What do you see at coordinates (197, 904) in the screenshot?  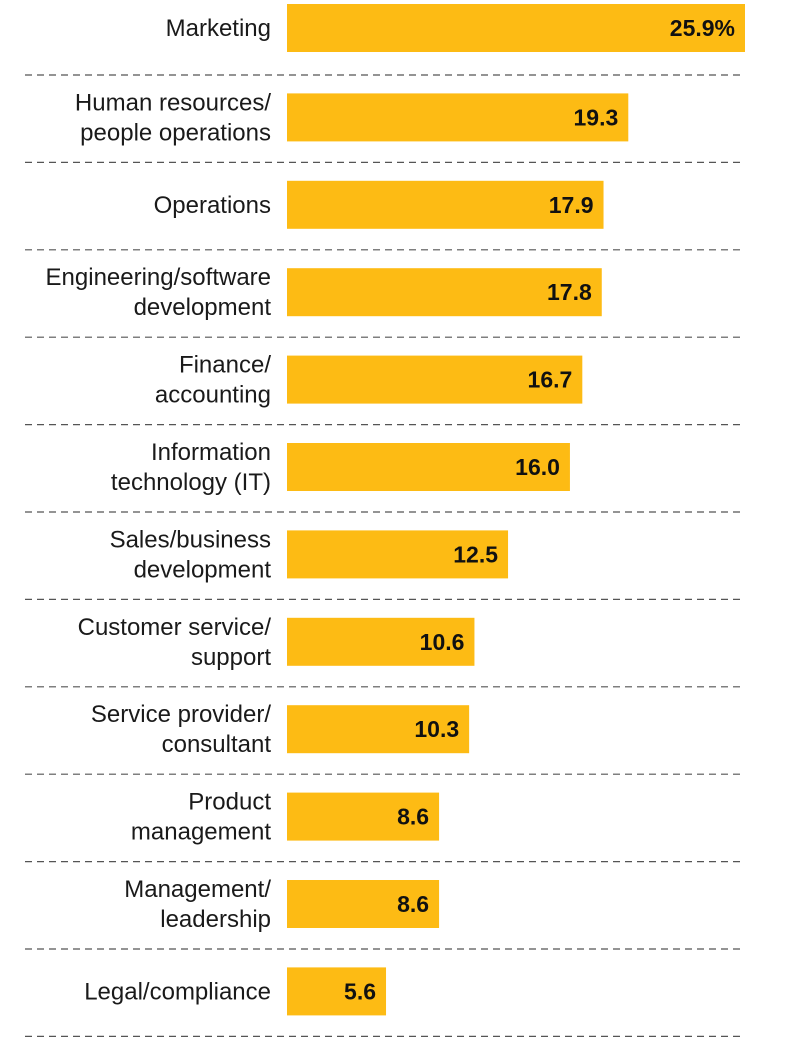 I see `category-label-10: Management/leadership` at bounding box center [197, 904].